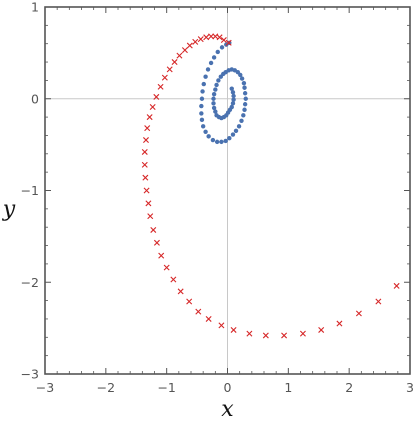  I want to click on x-tick-label: −1, so click(166, 387).